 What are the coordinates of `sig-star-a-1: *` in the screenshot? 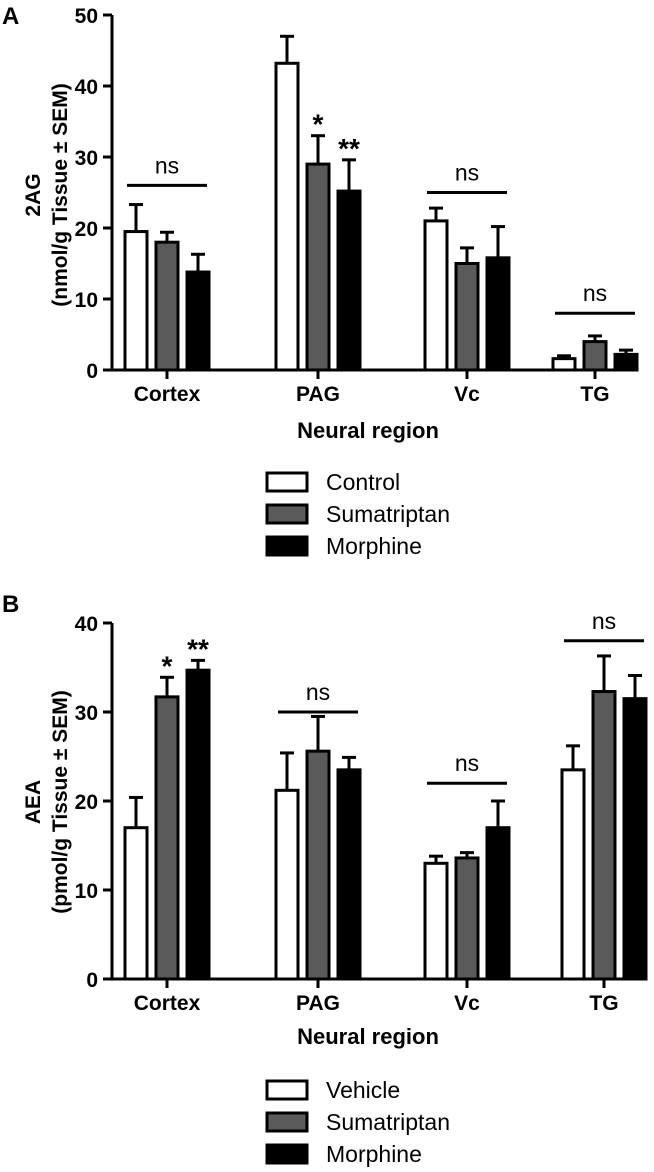 It's located at (318, 124).